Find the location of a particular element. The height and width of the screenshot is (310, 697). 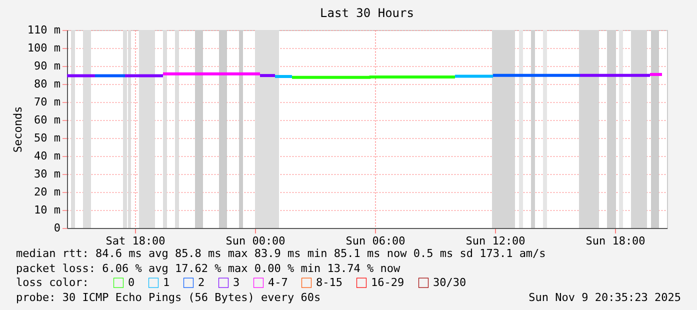

text: median rtt: 84.6 ms avg 85.8 ms max 83.9 ms min 85.1 ms now 0.5 ms sd 173.1 am/s is located at coordinates (281, 253).